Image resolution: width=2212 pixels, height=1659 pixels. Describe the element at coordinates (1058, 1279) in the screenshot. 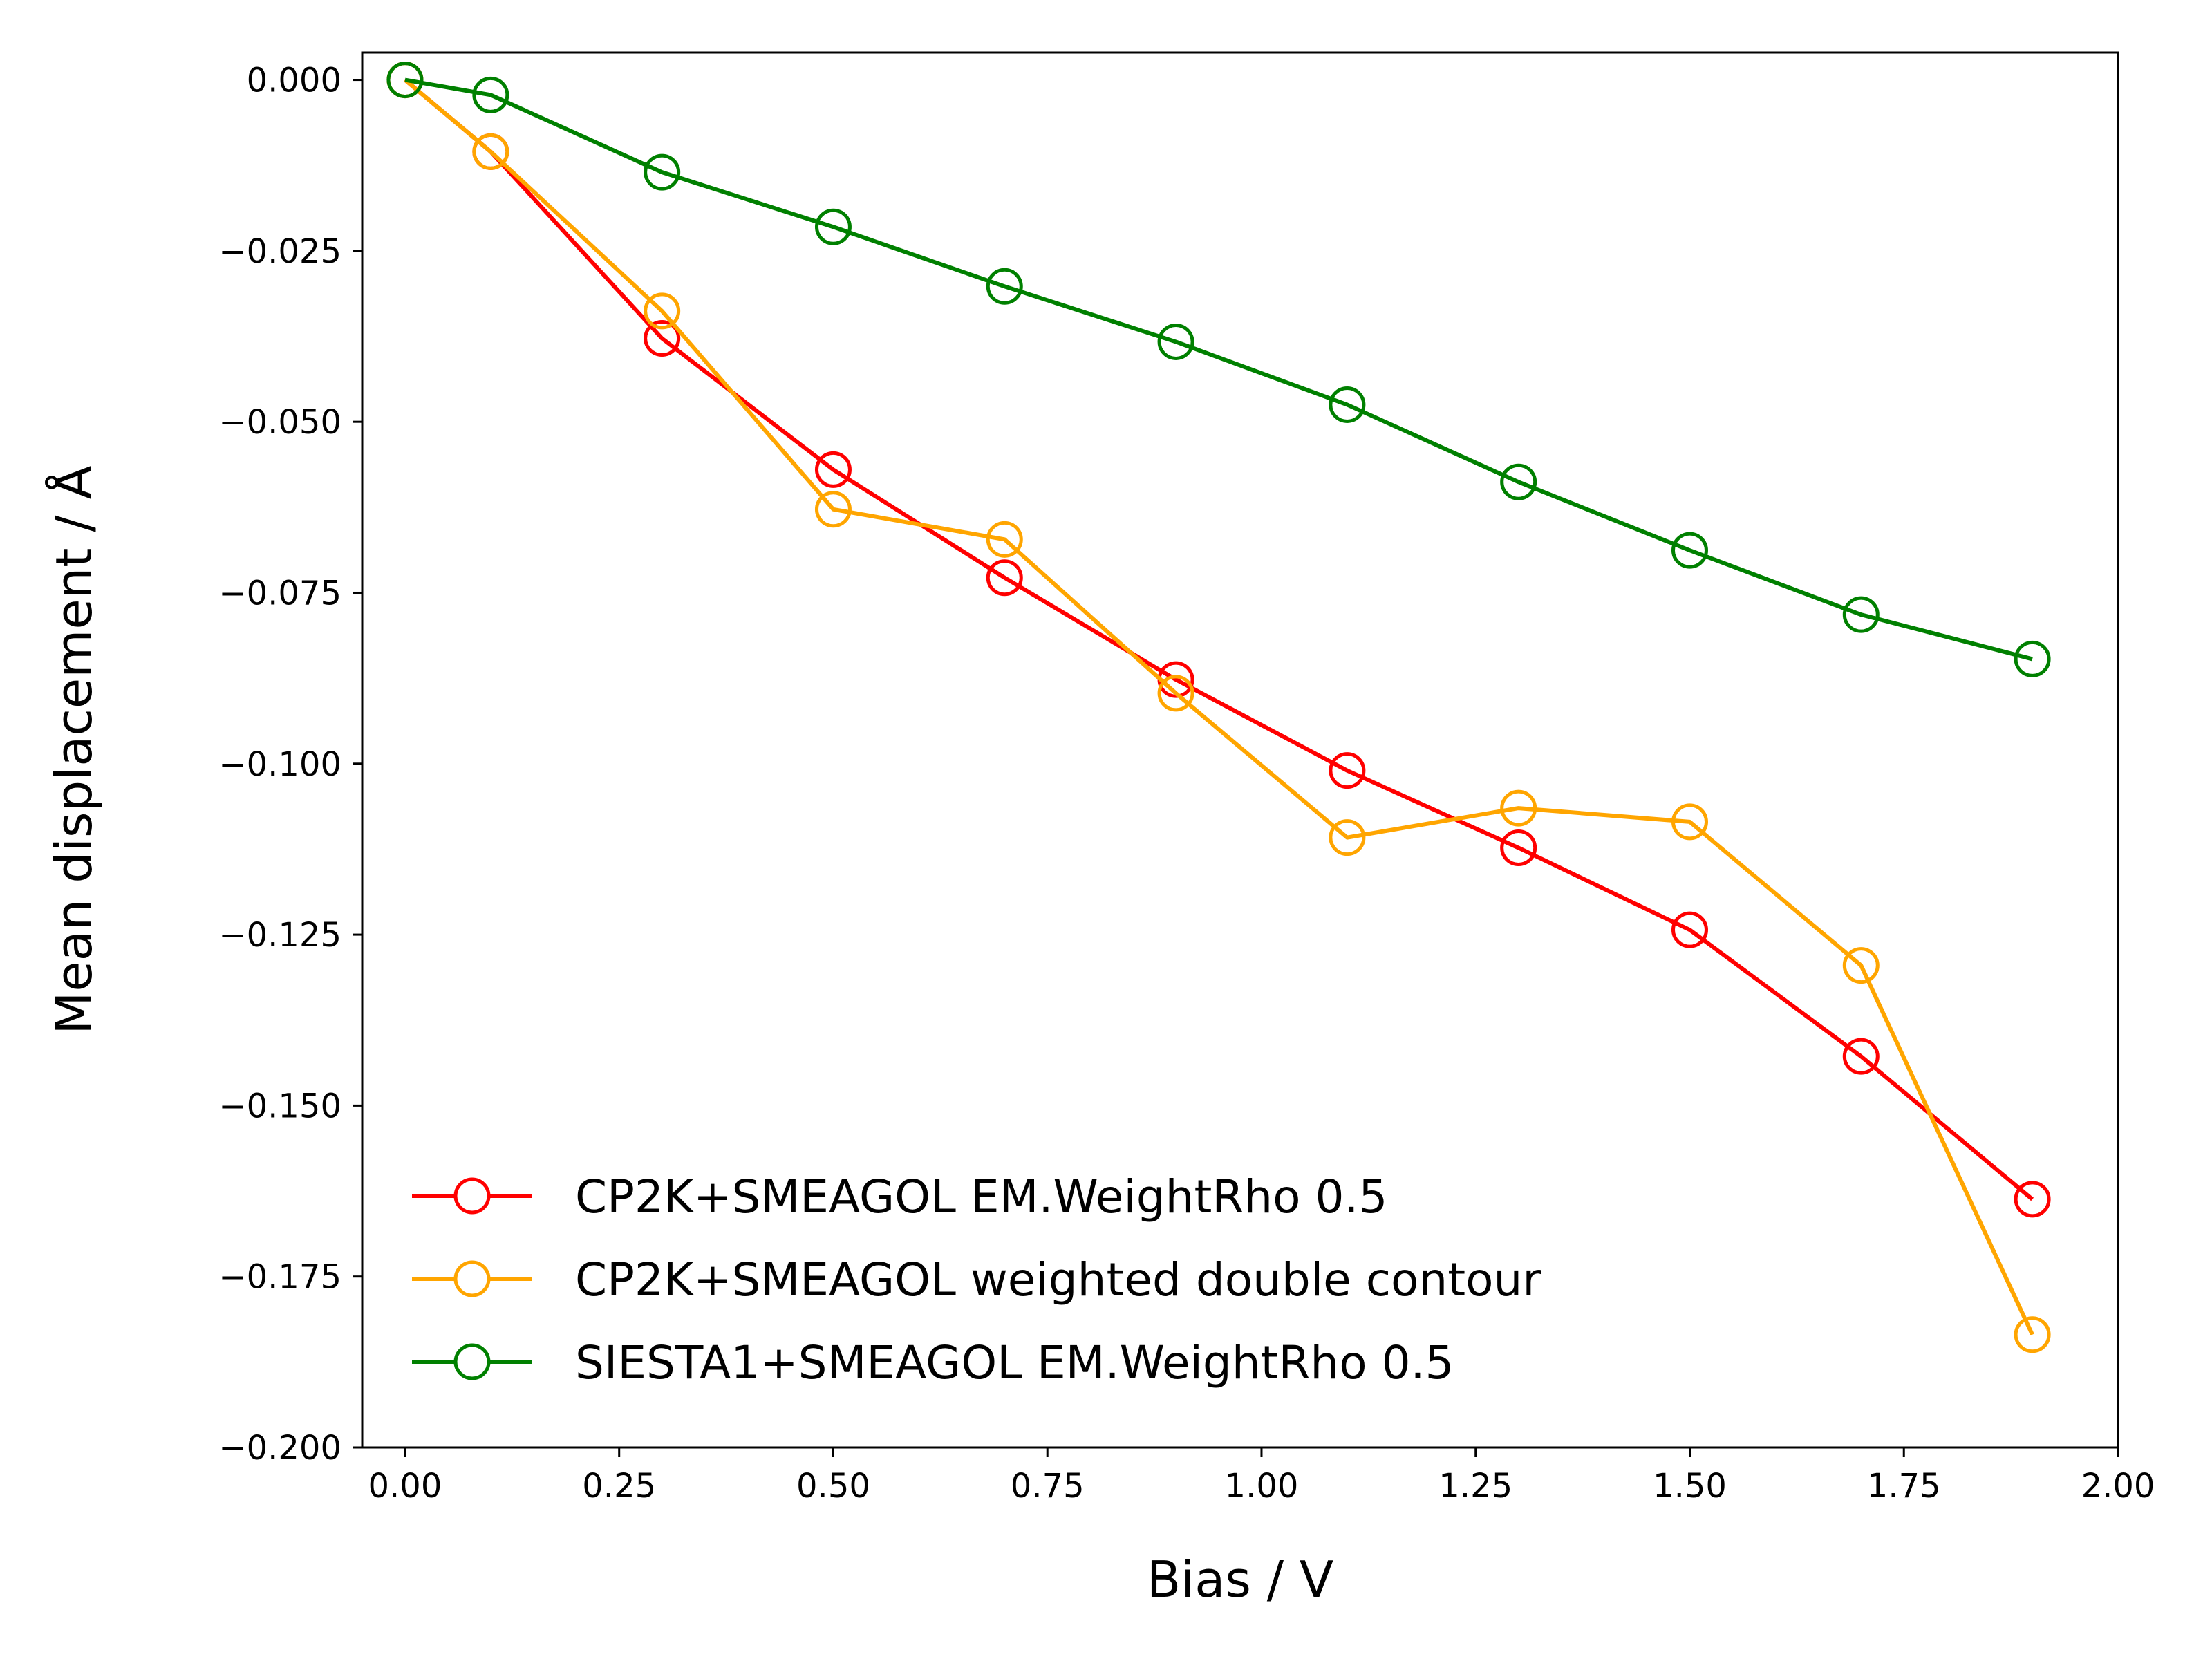

I see `legend-label: CP2K+SMEAGOL weighted double contour` at that location.